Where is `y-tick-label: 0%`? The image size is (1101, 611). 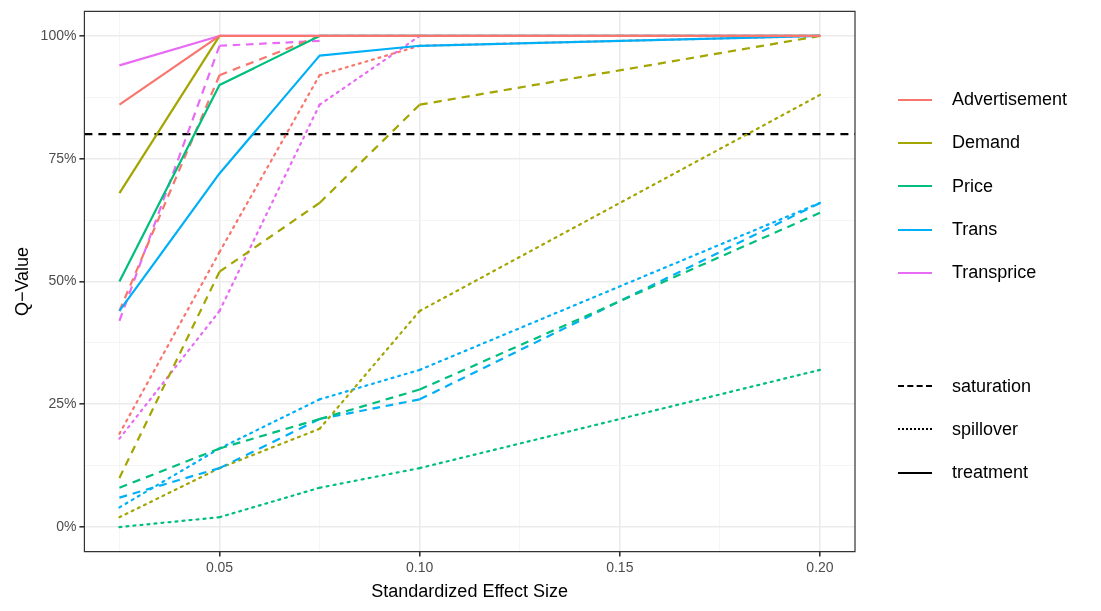 y-tick-label: 0% is located at coordinates (66, 525).